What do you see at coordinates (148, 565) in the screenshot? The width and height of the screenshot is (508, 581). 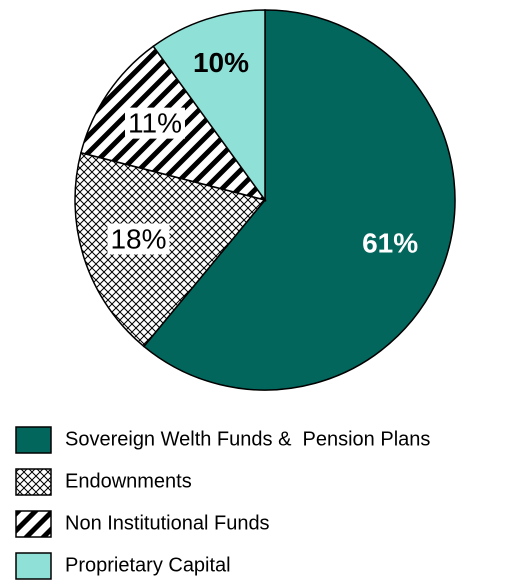 I see `legend-label: Proprietary Capital` at bounding box center [148, 565].